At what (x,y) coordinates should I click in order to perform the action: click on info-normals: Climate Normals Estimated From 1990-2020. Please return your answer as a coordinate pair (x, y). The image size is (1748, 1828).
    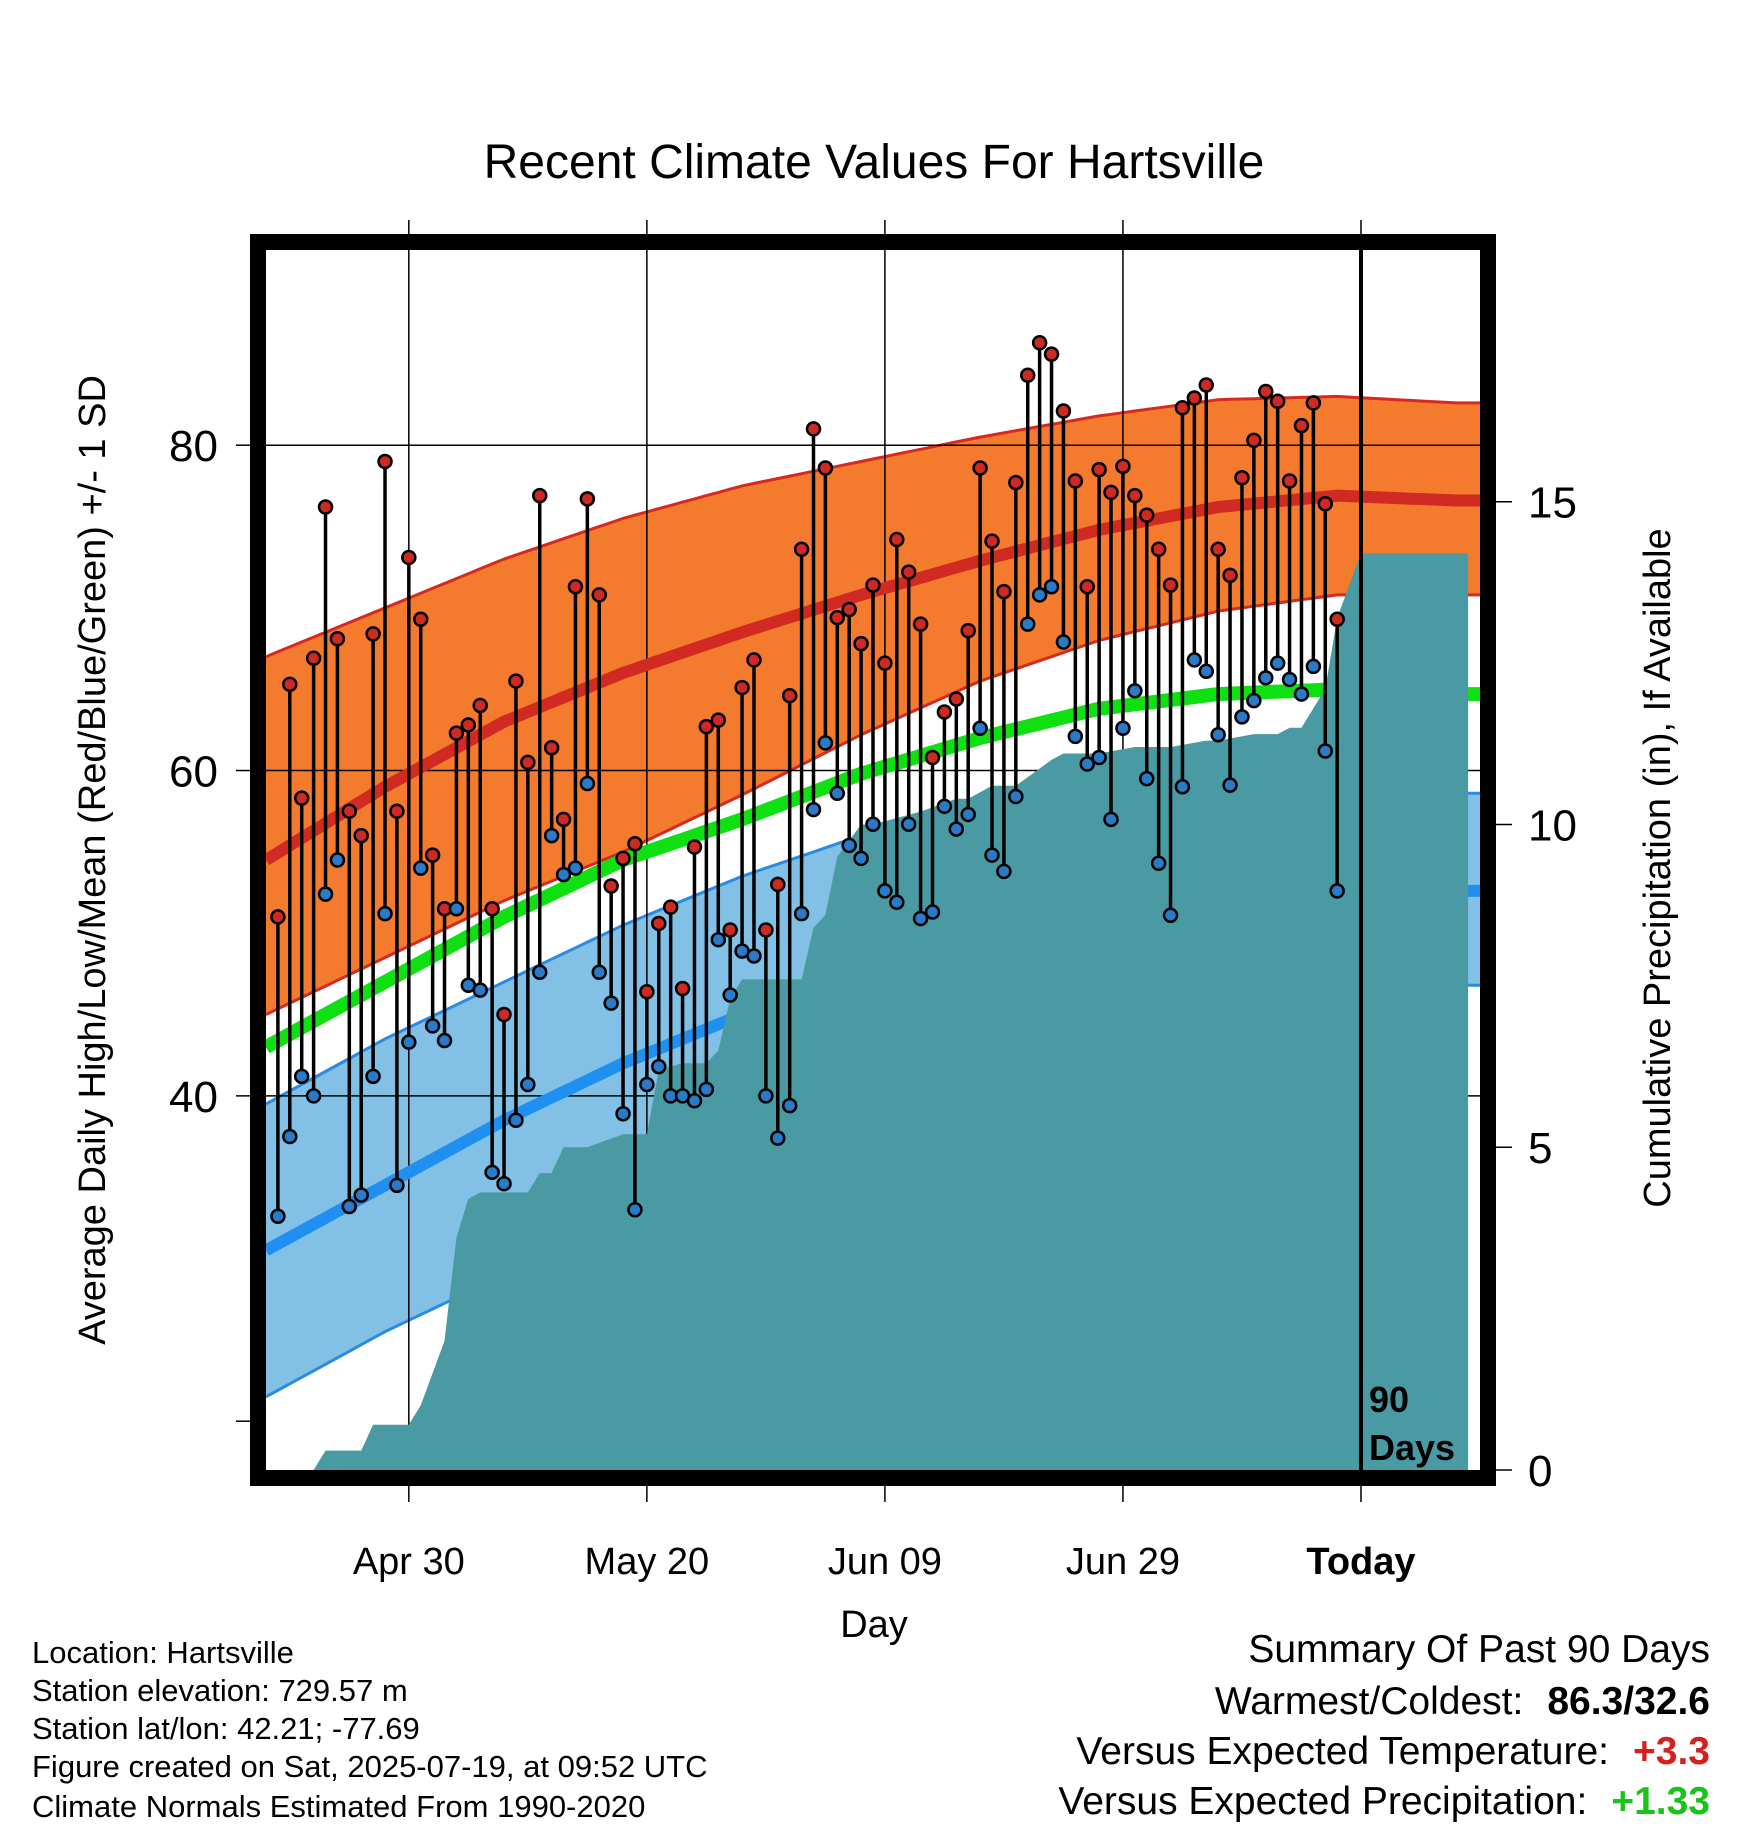
    Looking at the image, I should click on (339, 1806).